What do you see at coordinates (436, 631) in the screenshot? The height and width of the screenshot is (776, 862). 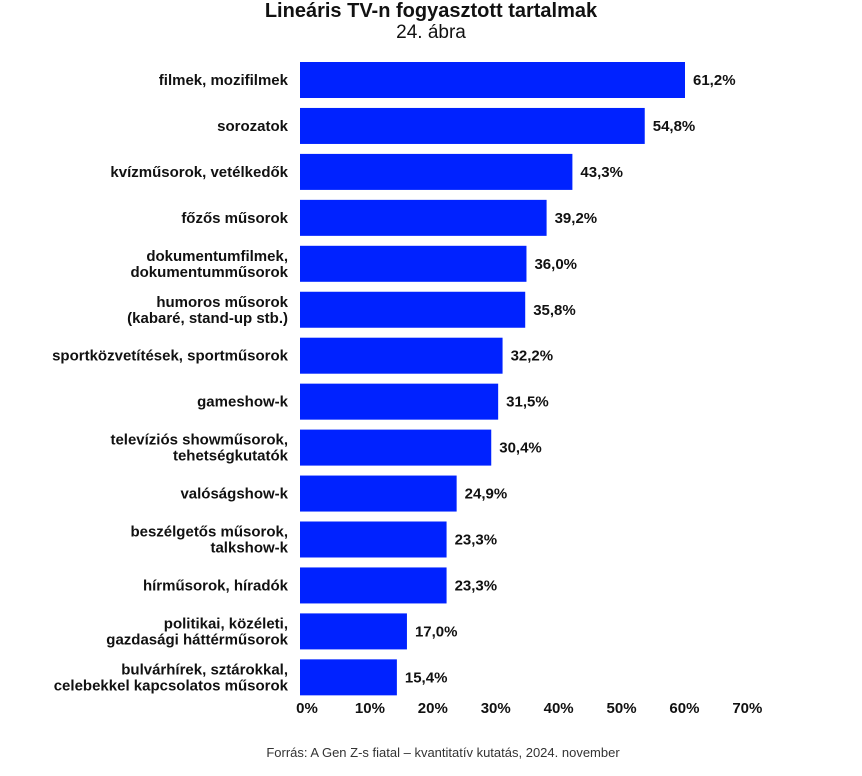 I see `value-label-12: 17,0%` at bounding box center [436, 631].